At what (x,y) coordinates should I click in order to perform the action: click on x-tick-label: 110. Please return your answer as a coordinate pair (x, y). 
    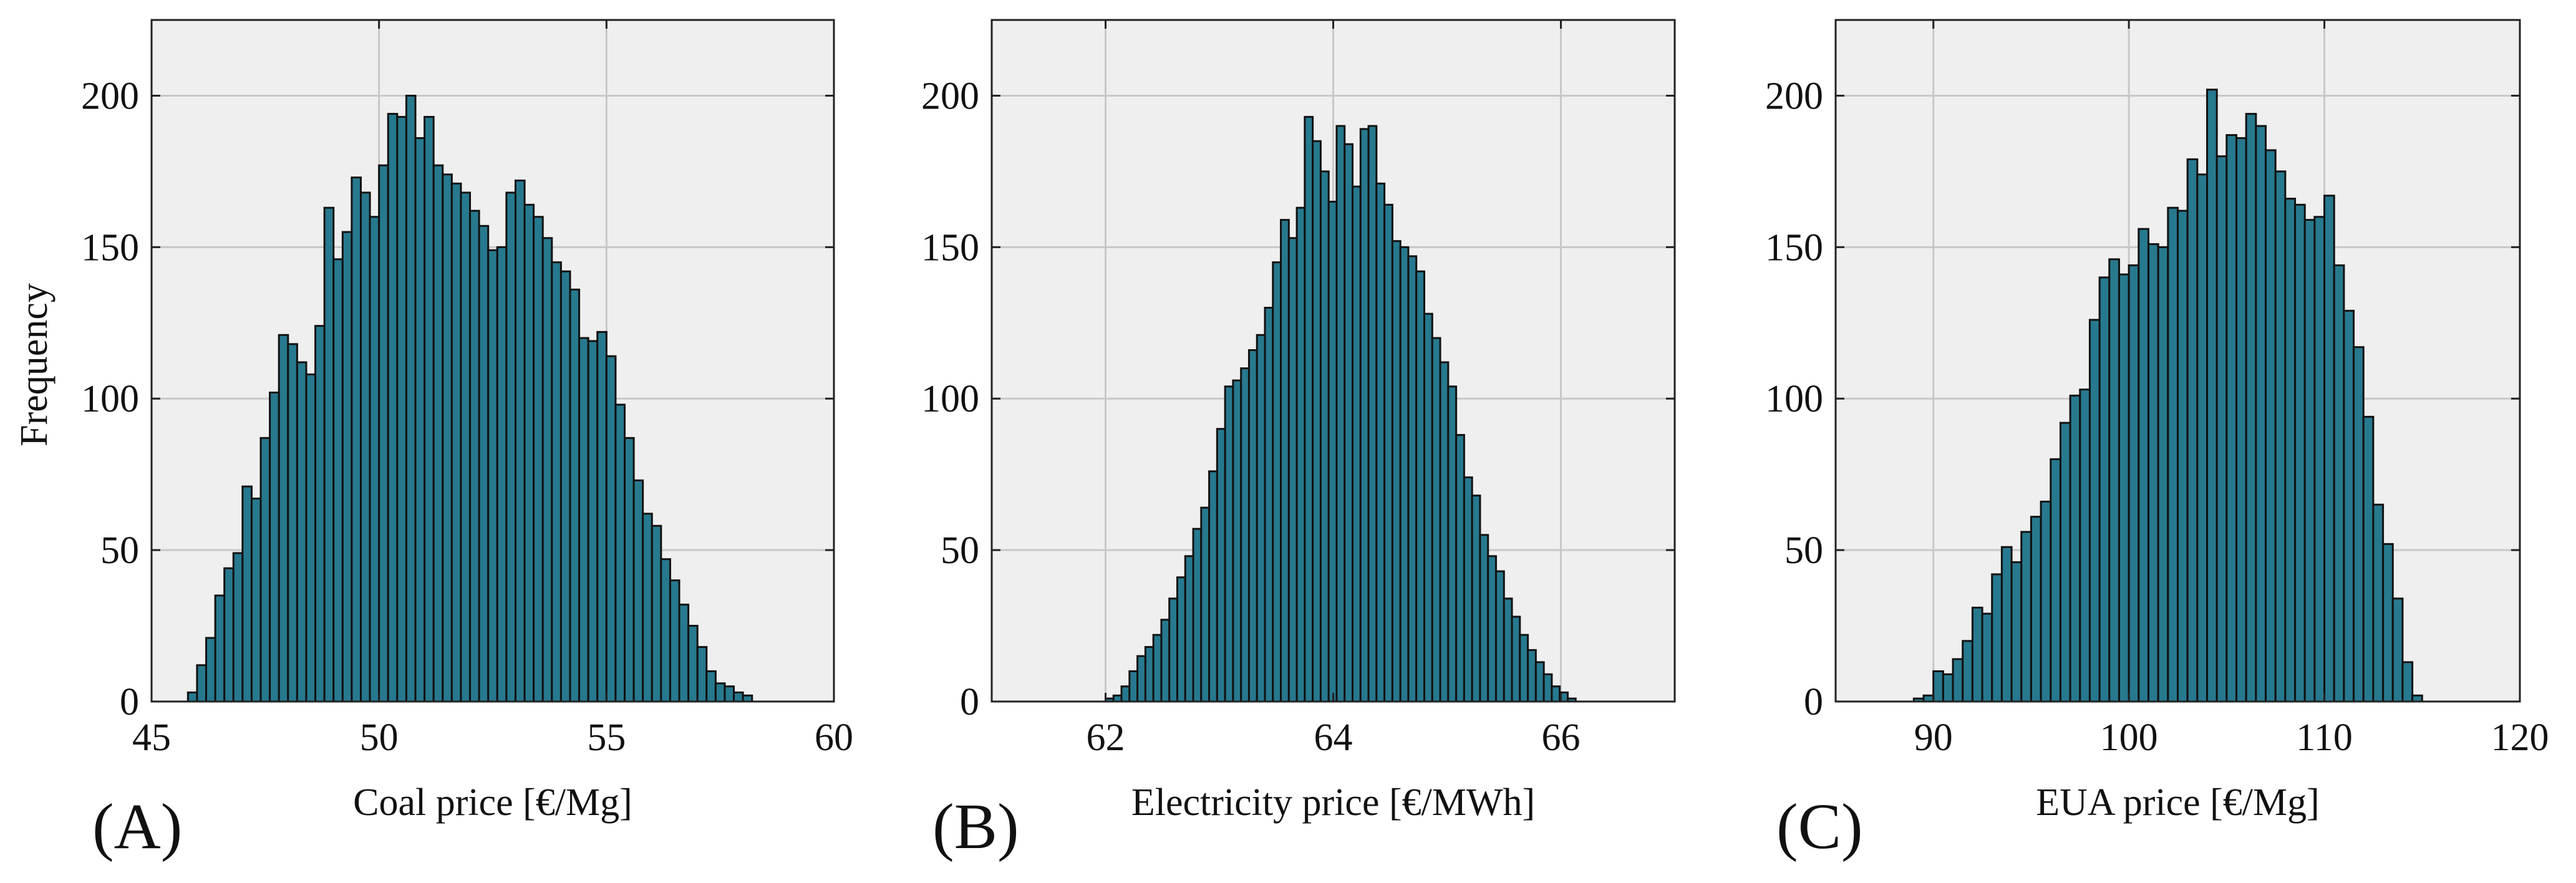
    Looking at the image, I should click on (2324, 738).